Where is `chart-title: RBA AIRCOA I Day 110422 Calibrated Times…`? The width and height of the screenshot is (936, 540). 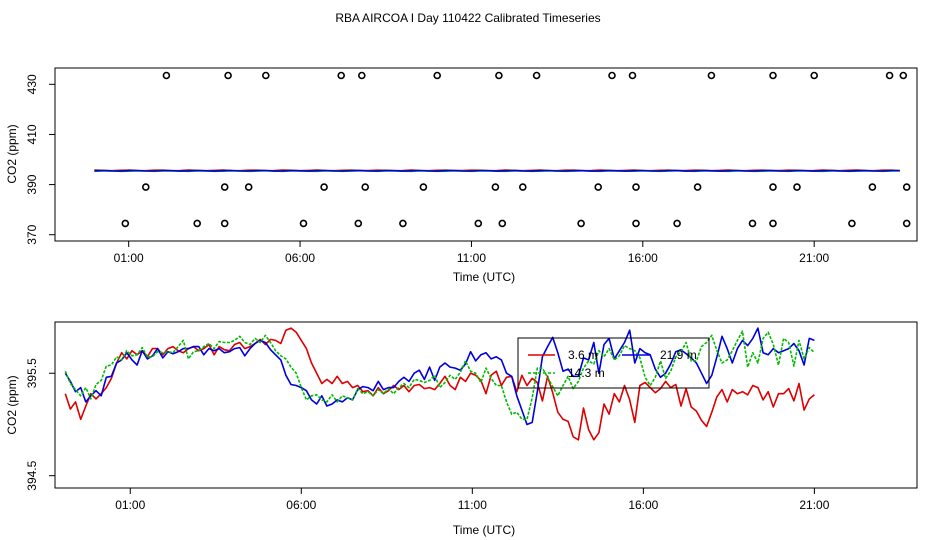 chart-title: RBA AIRCOA I Day 110422 Calibrated Times… is located at coordinates (467, 18).